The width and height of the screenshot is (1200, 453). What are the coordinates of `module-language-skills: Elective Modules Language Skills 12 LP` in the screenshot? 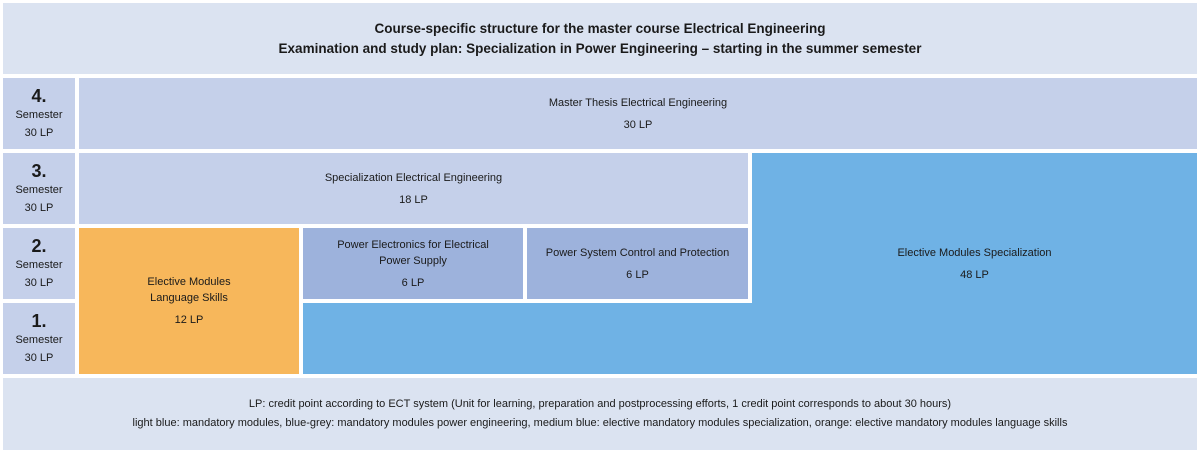 It's located at (189, 301).